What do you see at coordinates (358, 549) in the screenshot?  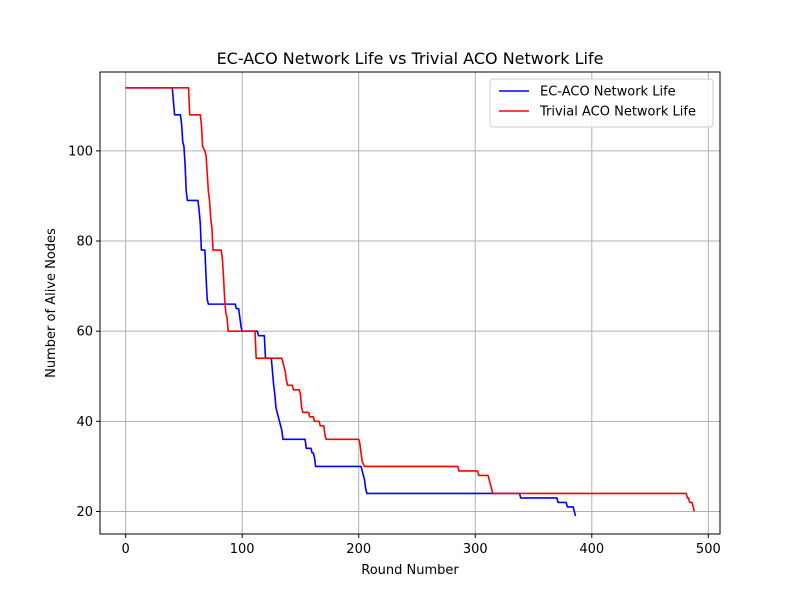 I see `x-tick-label: 200` at bounding box center [358, 549].